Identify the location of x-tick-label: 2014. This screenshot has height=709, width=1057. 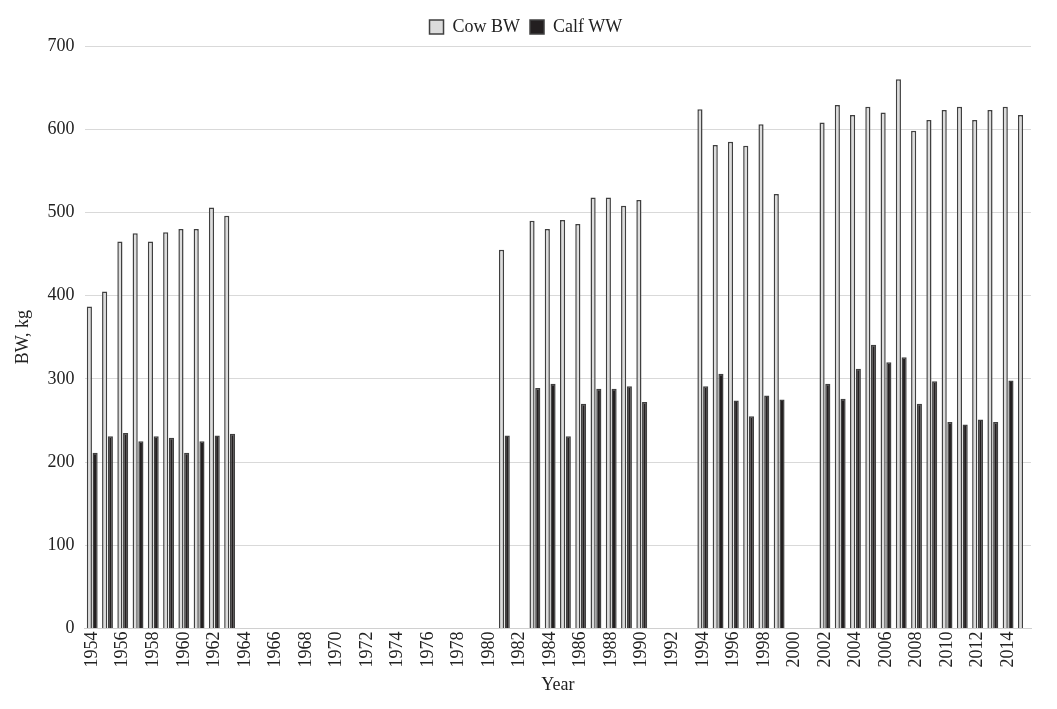
(1006, 649).